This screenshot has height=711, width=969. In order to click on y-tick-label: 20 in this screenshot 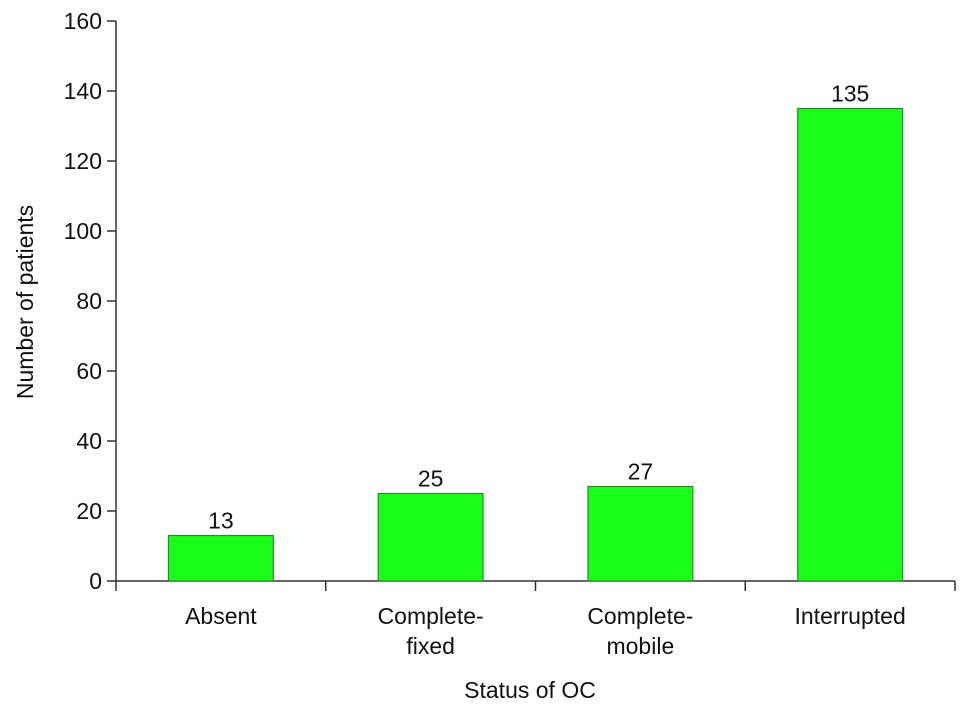, I will do `click(89, 511)`.